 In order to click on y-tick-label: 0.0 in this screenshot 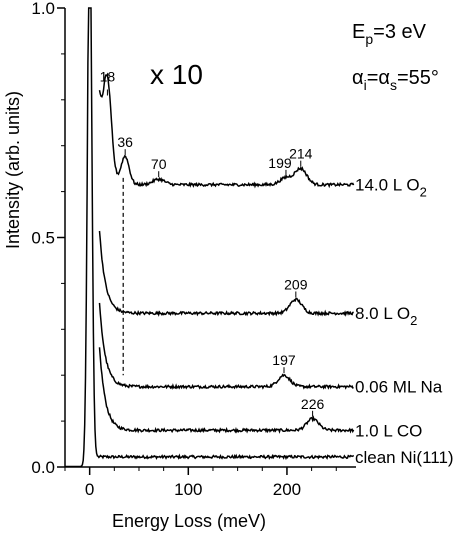, I will do `click(43, 467)`.